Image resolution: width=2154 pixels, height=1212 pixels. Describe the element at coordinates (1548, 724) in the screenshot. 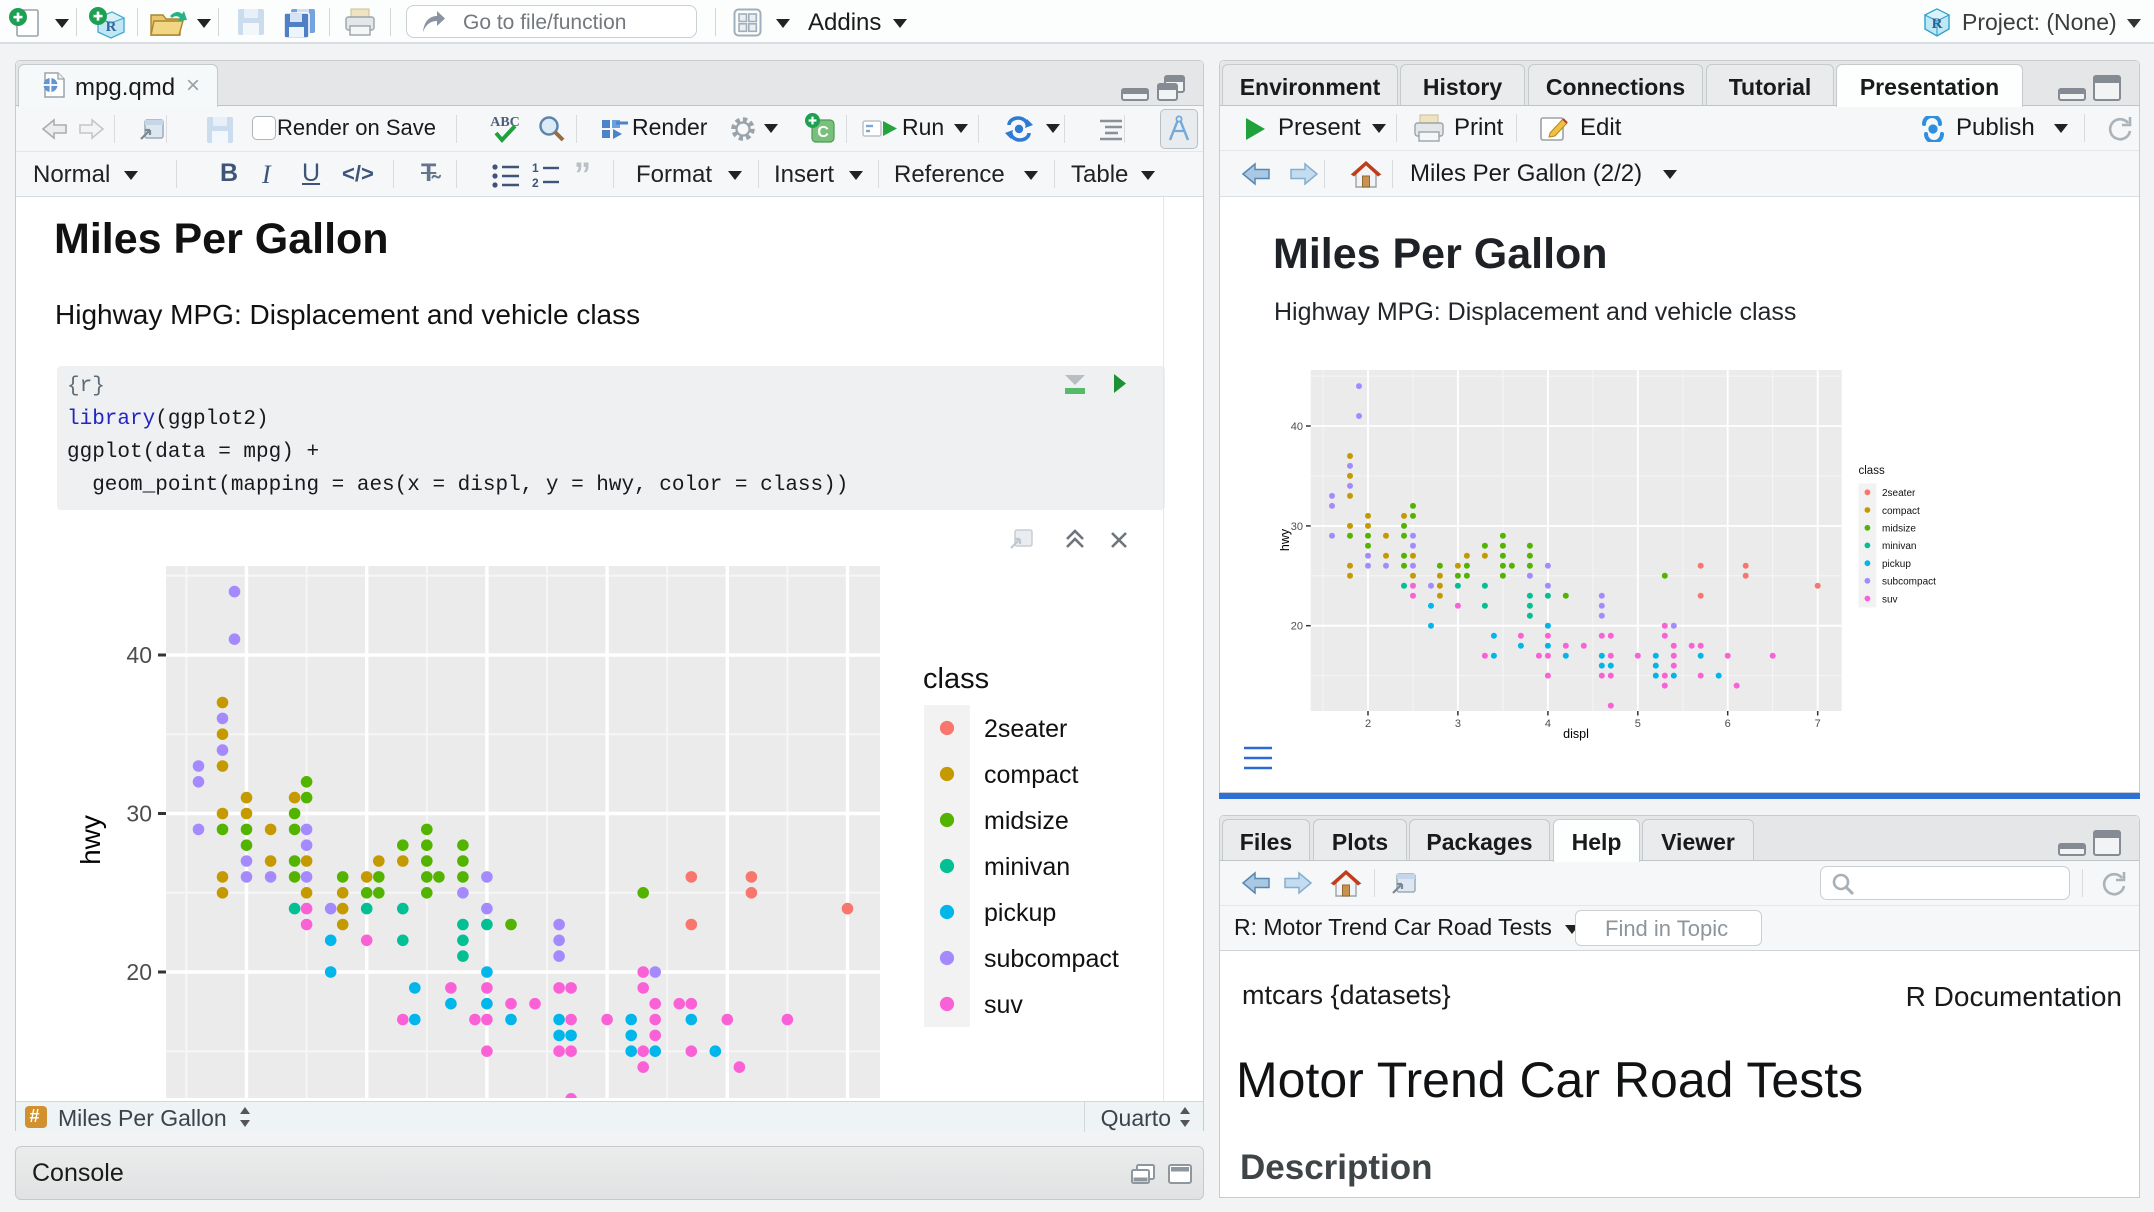

I see `svg-text: 4` at that location.